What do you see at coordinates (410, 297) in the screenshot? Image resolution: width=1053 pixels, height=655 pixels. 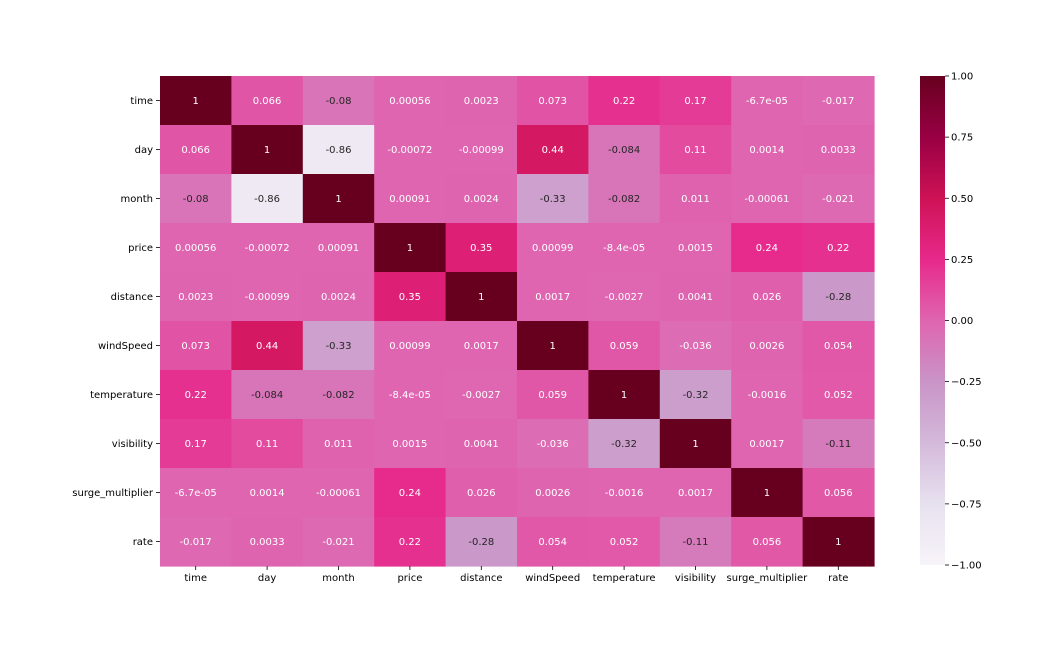 I see `heatmap-cell-distance-price` at bounding box center [410, 297].